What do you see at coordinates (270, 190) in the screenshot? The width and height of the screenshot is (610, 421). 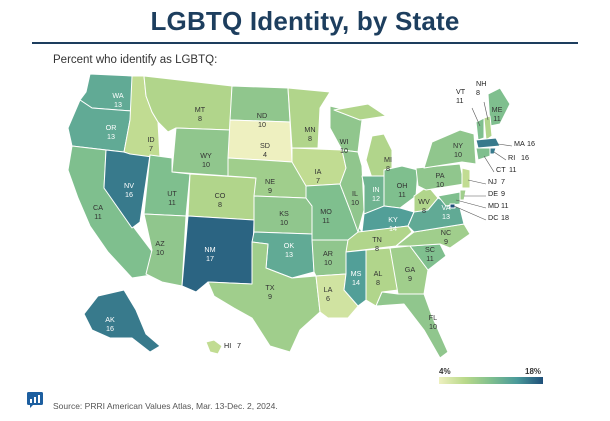 I see `state-value-ne: 9` at bounding box center [270, 190].